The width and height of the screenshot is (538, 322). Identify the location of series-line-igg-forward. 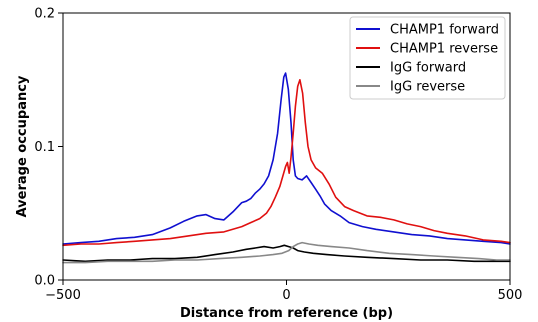
(286, 253).